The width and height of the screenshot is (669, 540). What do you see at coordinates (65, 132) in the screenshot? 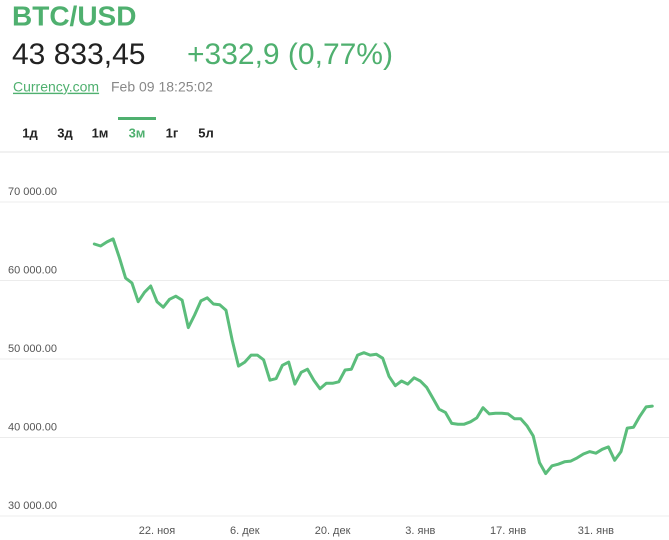
I see `tab: 3д` at bounding box center [65, 132].